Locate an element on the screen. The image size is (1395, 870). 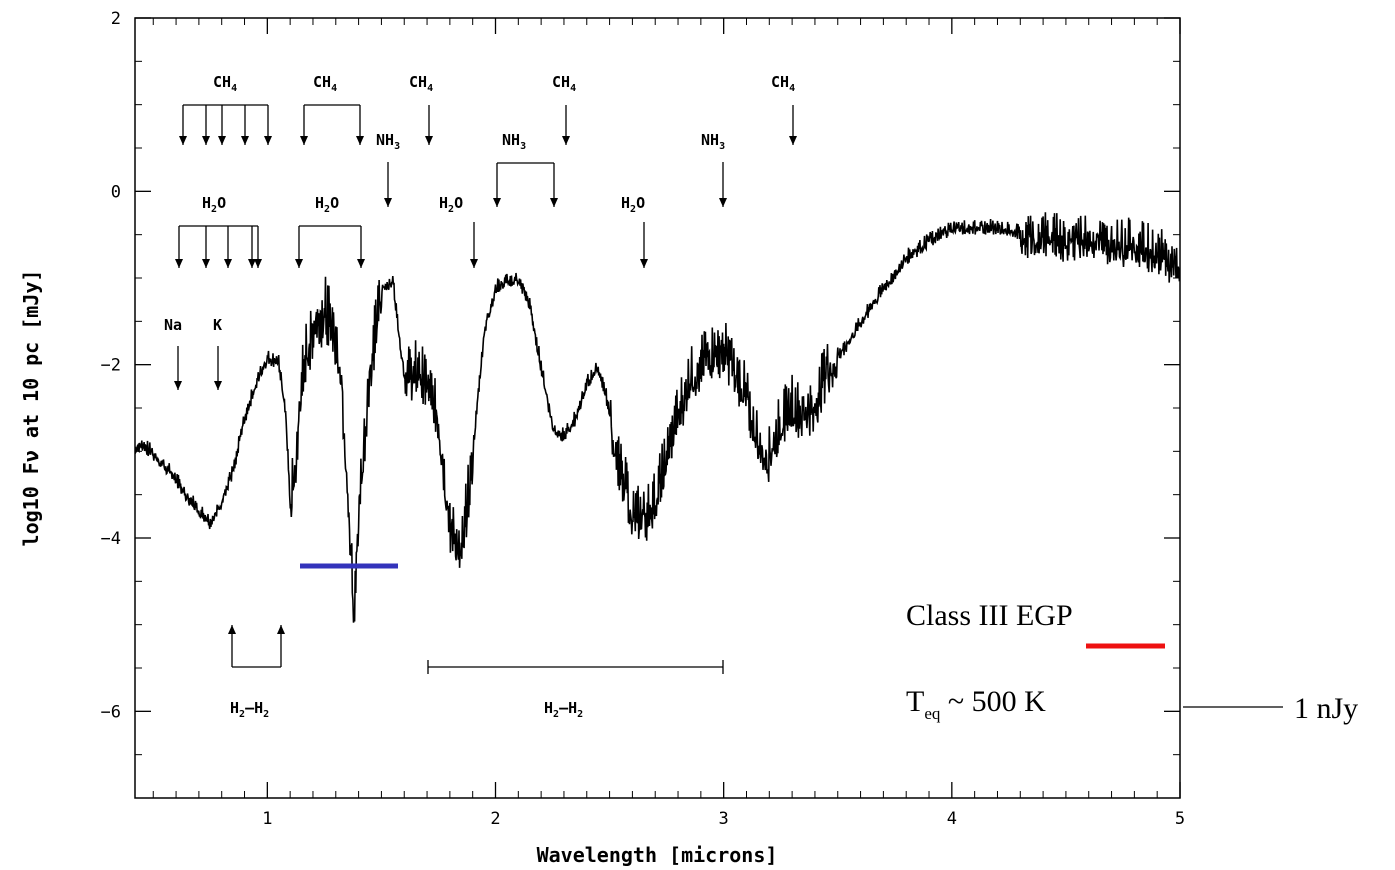
h2h2-label-1: H2–H2 is located at coordinates (249, 709).